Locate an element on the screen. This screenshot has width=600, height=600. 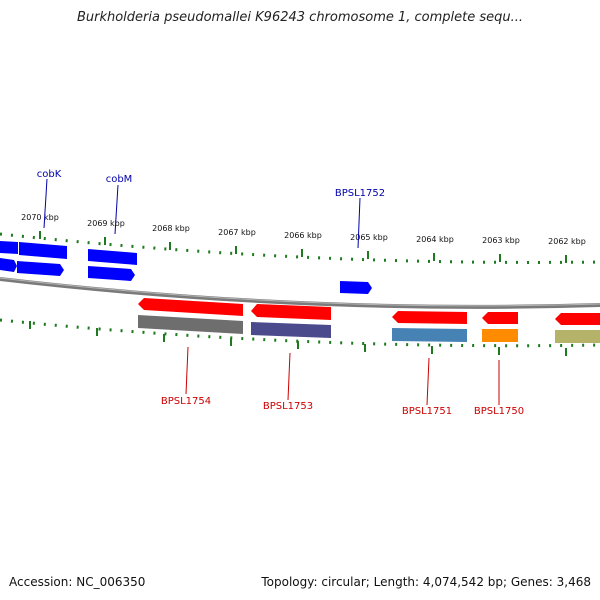
category-bar-steelblue is located at coordinates (429, 335).